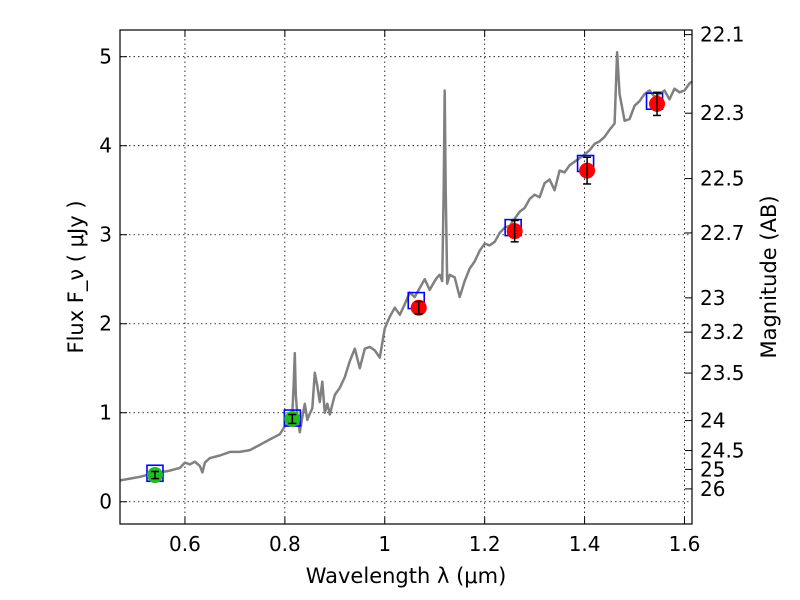  I want to click on y-tick-label: 5, so click(105, 57).